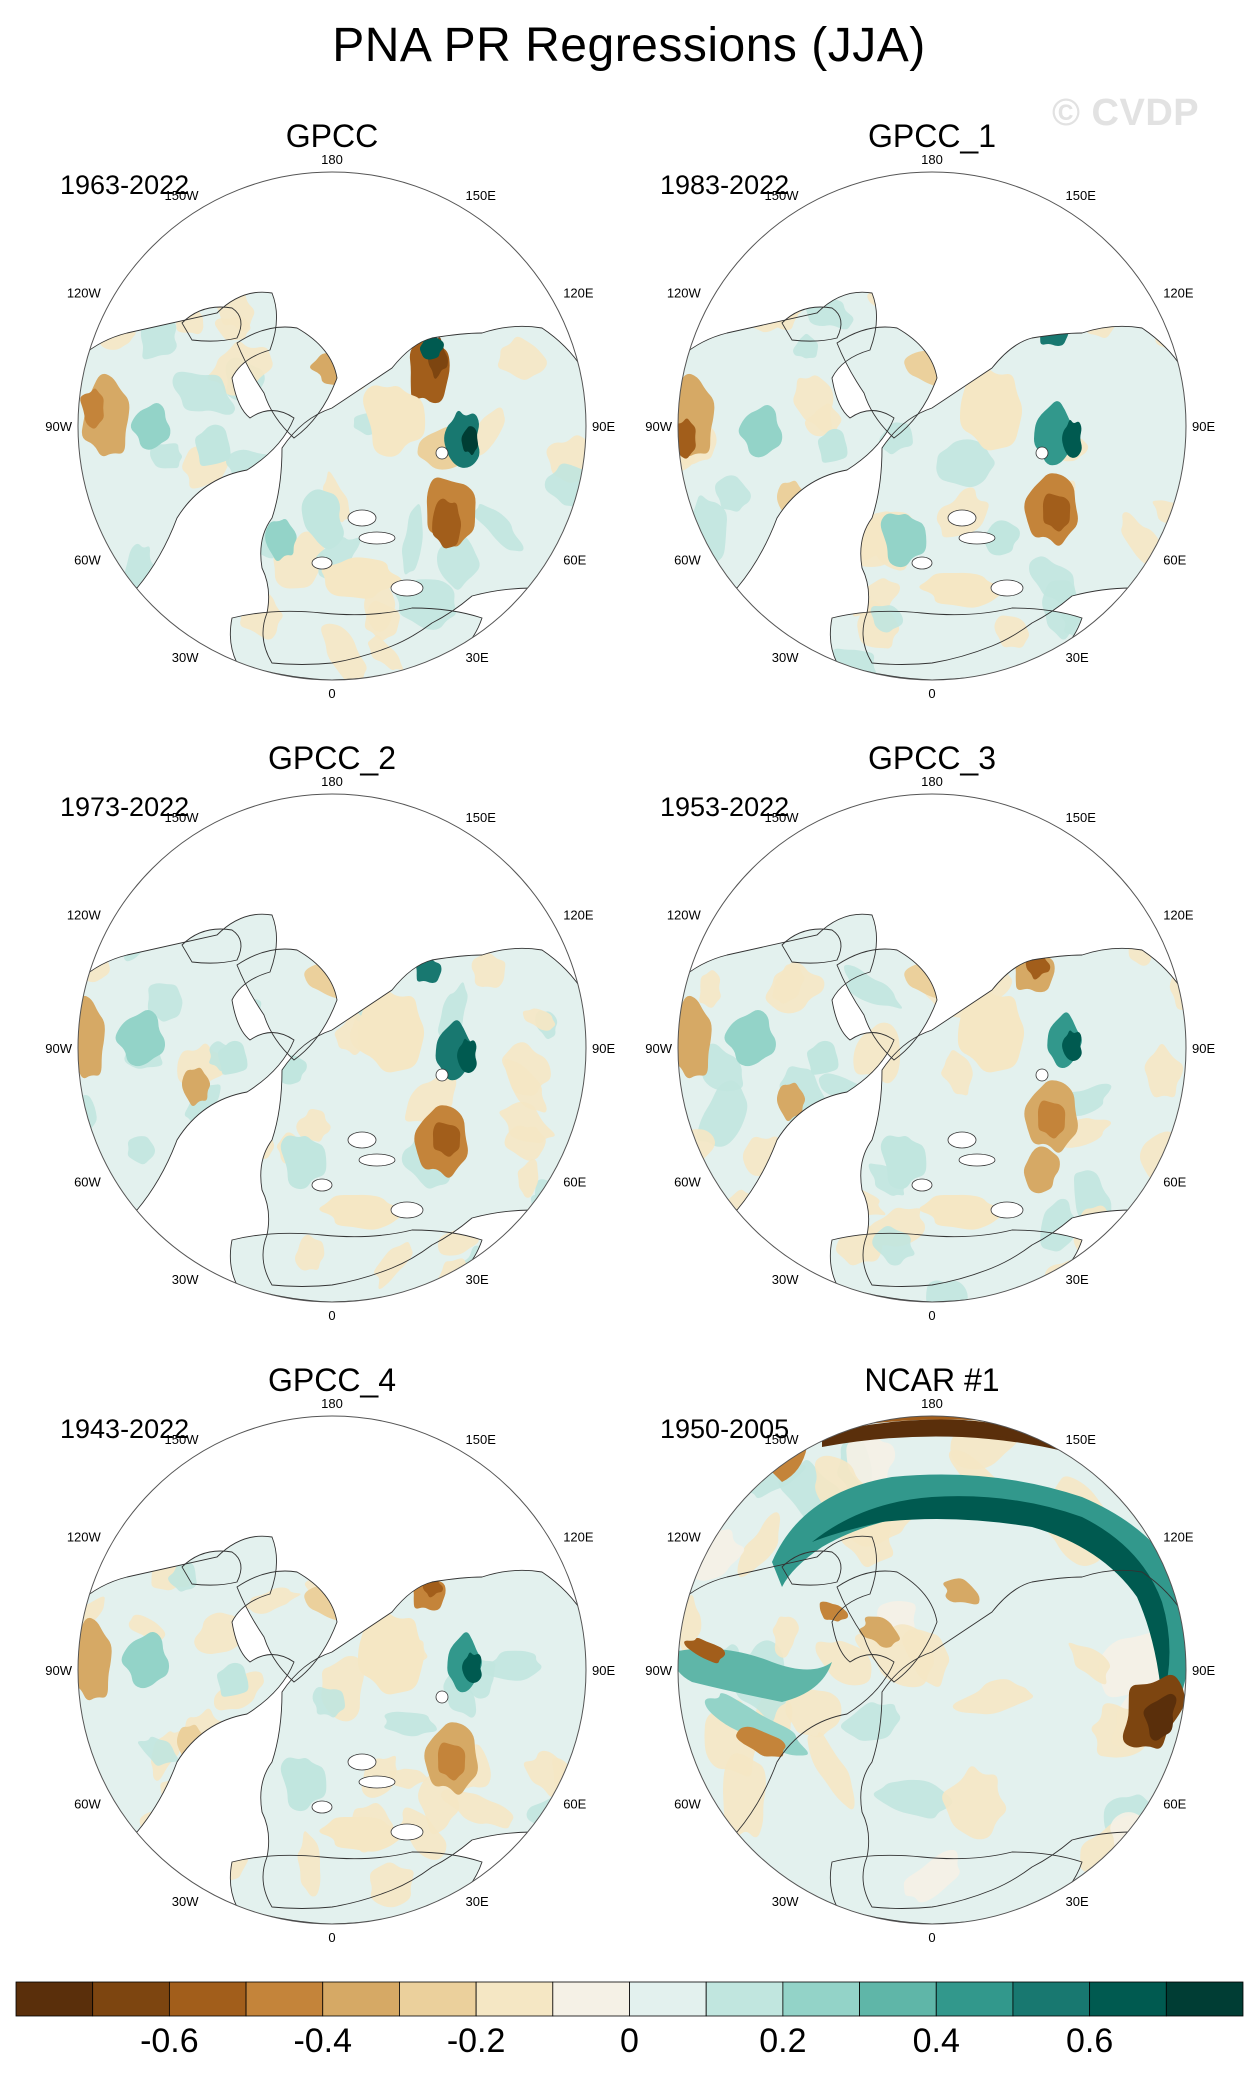 The height and width of the screenshot is (2091, 1258). I want to click on figure-title: PNA PR Regressions (JJA), so click(629, 45).